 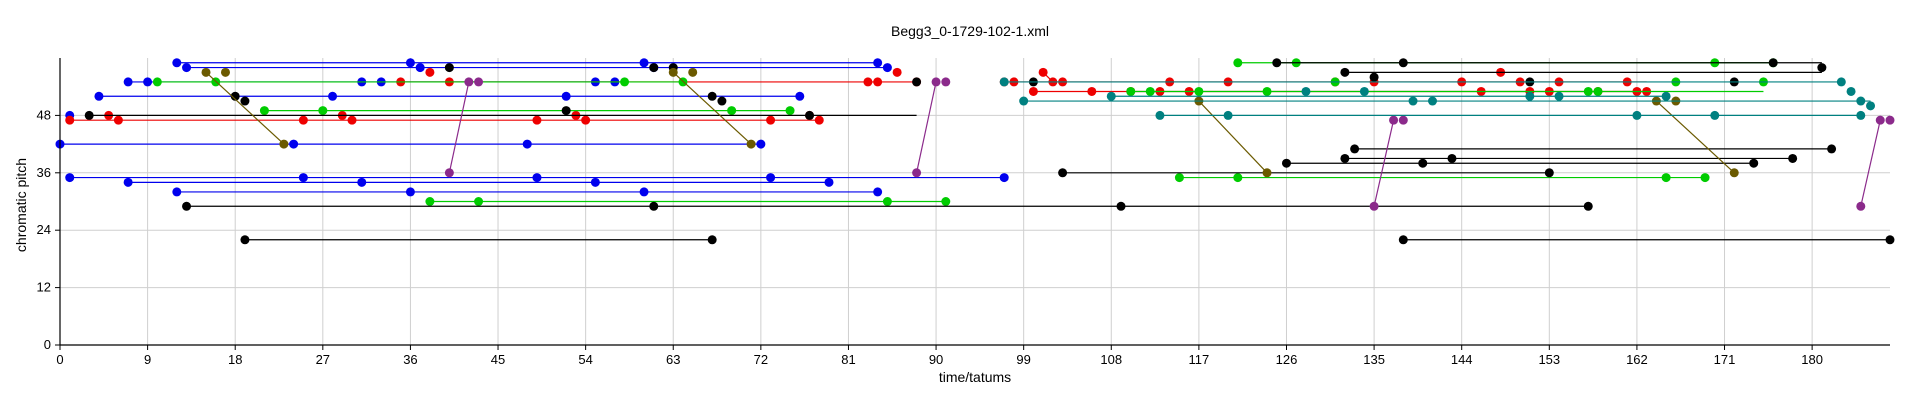 What do you see at coordinates (1374, 359) in the screenshot?
I see `x-tick-label: 135` at bounding box center [1374, 359].